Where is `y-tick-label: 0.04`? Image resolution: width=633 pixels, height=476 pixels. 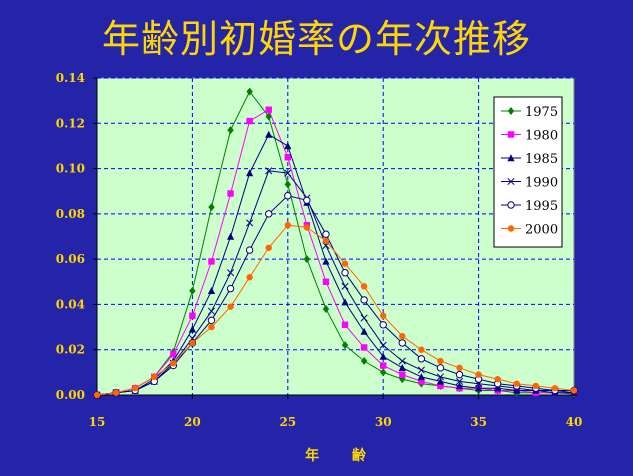
y-tick-label: 0.04 is located at coordinates (70, 304).